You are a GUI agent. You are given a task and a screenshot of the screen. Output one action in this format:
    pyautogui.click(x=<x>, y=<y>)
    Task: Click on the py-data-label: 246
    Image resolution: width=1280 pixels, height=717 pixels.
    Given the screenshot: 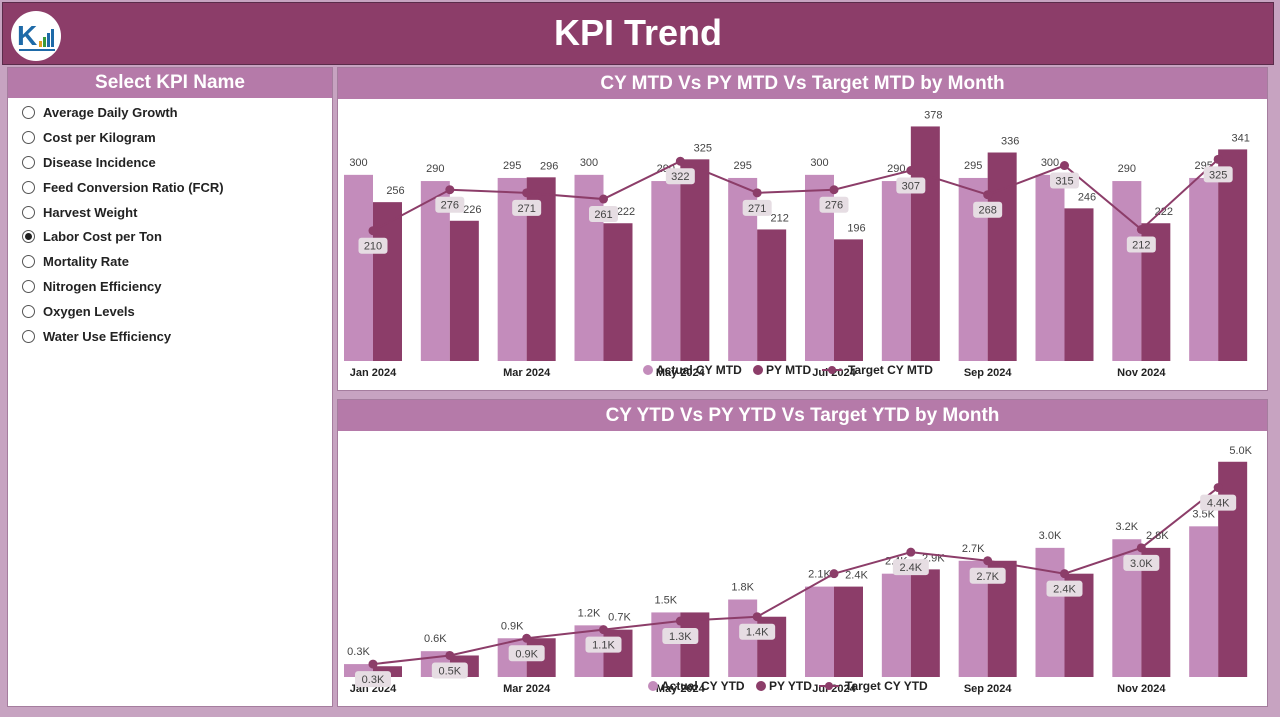 What is the action you would take?
    pyautogui.click(x=1087, y=197)
    